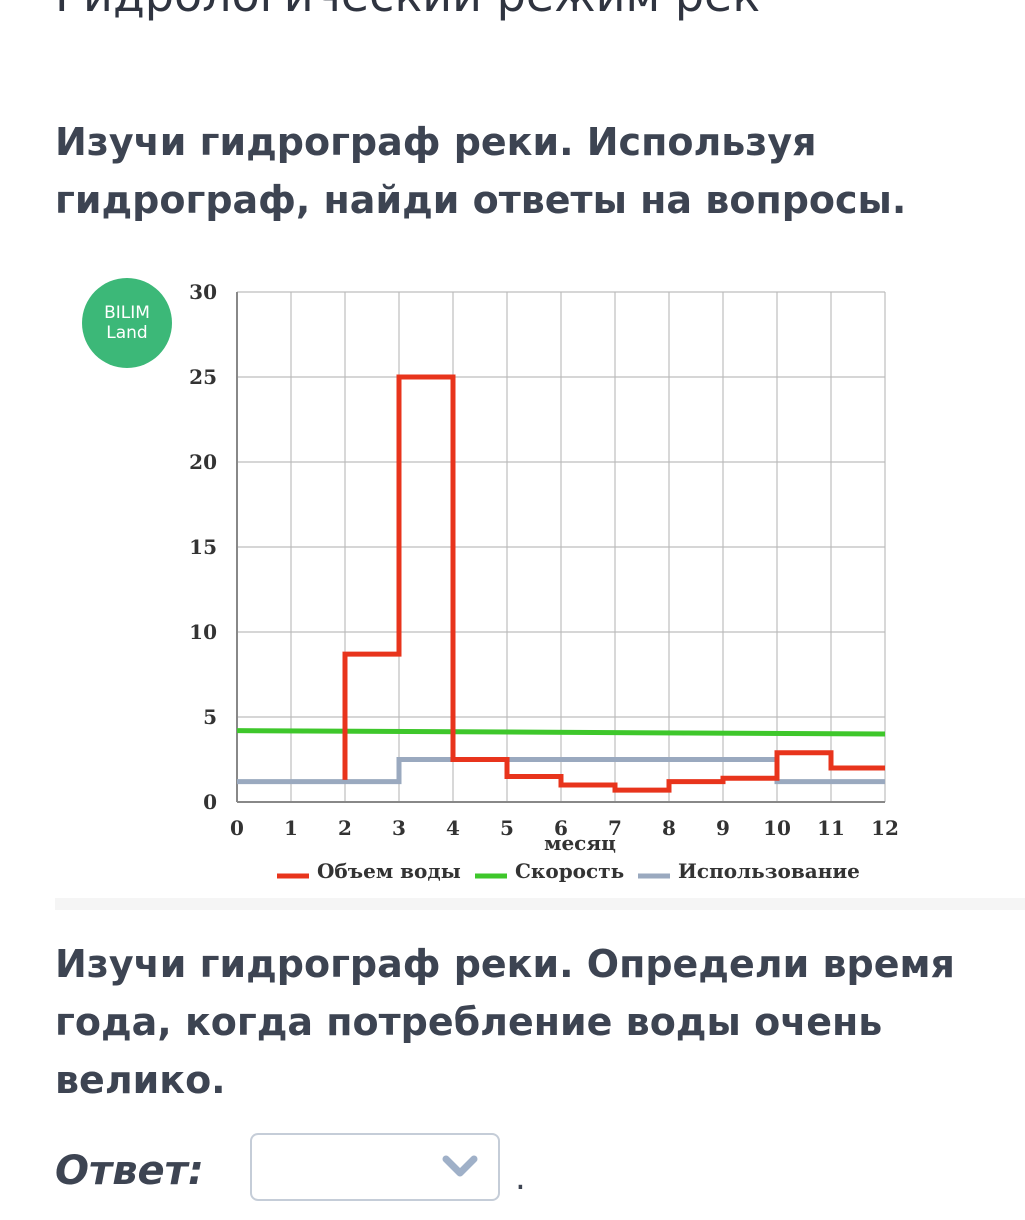 This screenshot has height=1220, width=1025. What do you see at coordinates (723, 828) in the screenshot?
I see `x-tick-label: 9` at bounding box center [723, 828].